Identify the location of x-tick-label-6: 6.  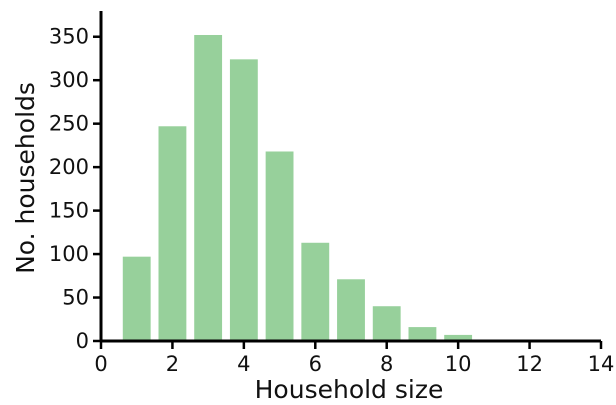
(315, 364).